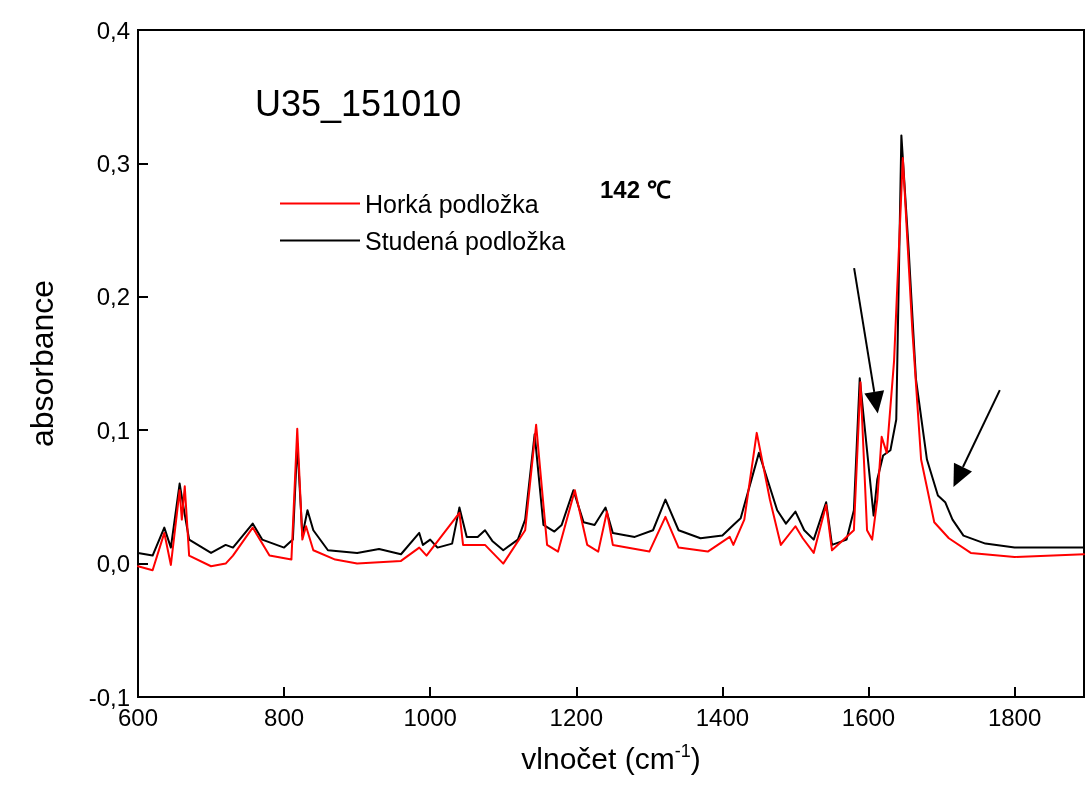 This screenshot has height=796, width=1086. I want to click on y-tick-label: 0,4, so click(113, 30).